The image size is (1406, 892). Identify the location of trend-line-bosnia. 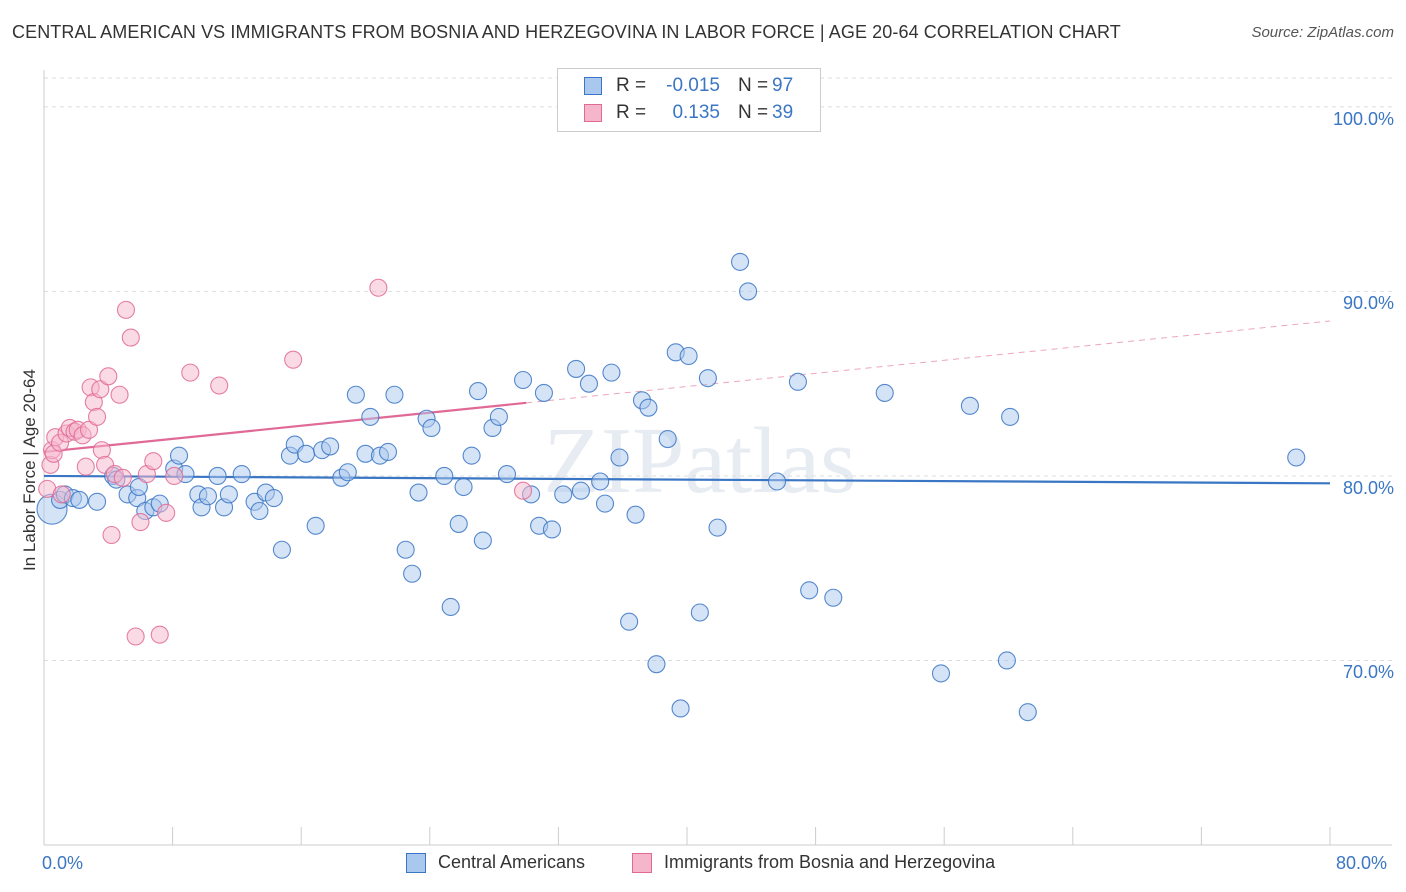
(285, 427).